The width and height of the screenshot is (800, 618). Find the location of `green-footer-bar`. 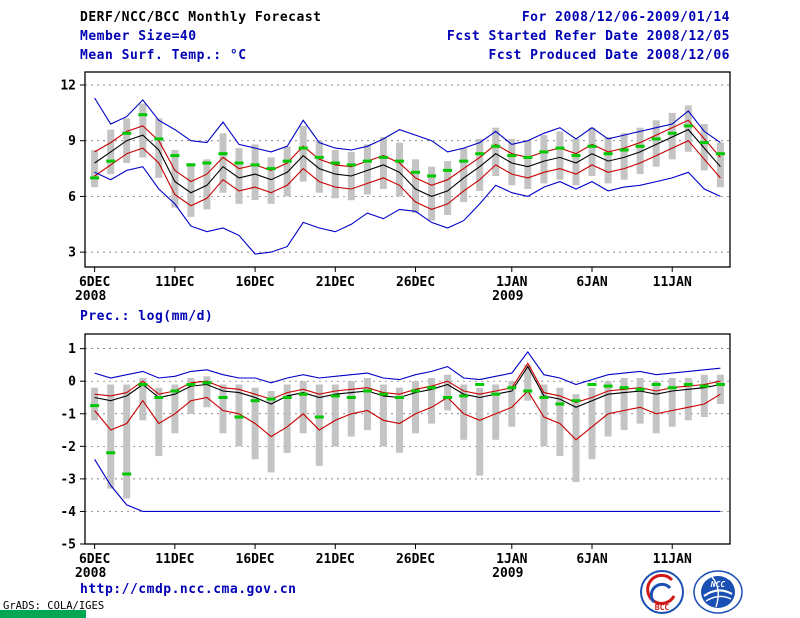

green-footer-bar is located at coordinates (43, 614).